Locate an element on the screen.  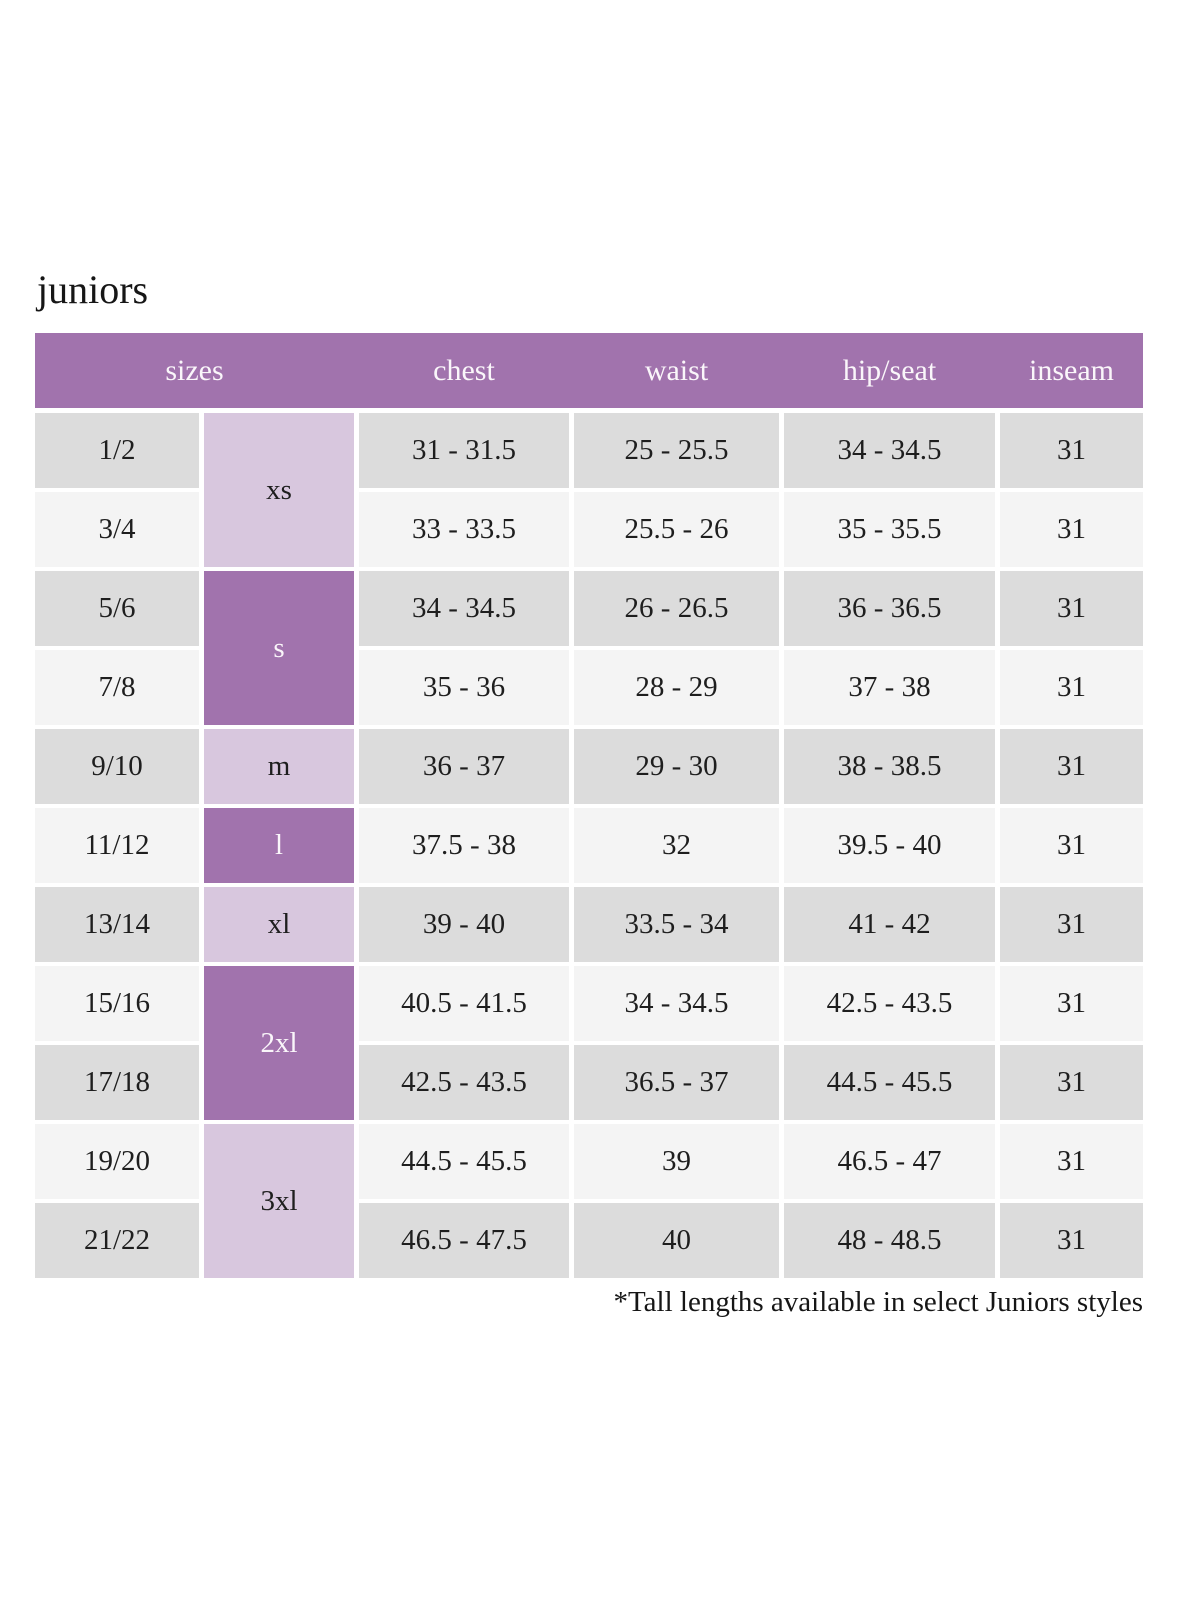
size-cell: 19/20 is located at coordinates (117, 1161).